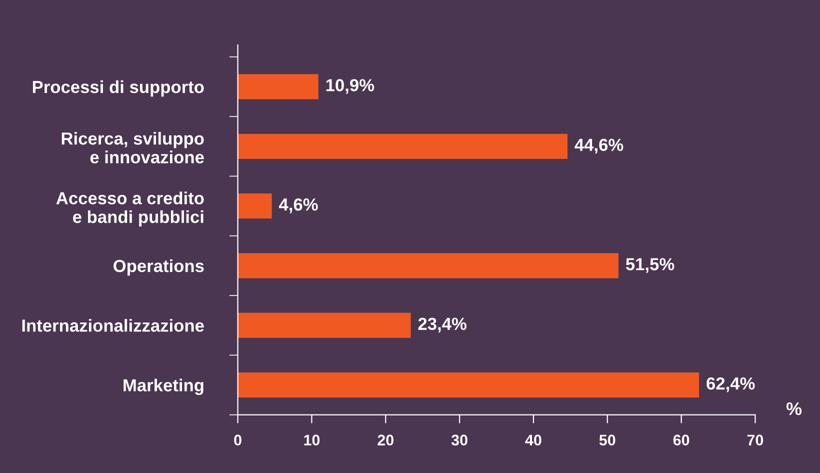 Image resolution: width=820 pixels, height=473 pixels. What do you see at coordinates (459, 440) in the screenshot?
I see `x-tick-label: 30` at bounding box center [459, 440].